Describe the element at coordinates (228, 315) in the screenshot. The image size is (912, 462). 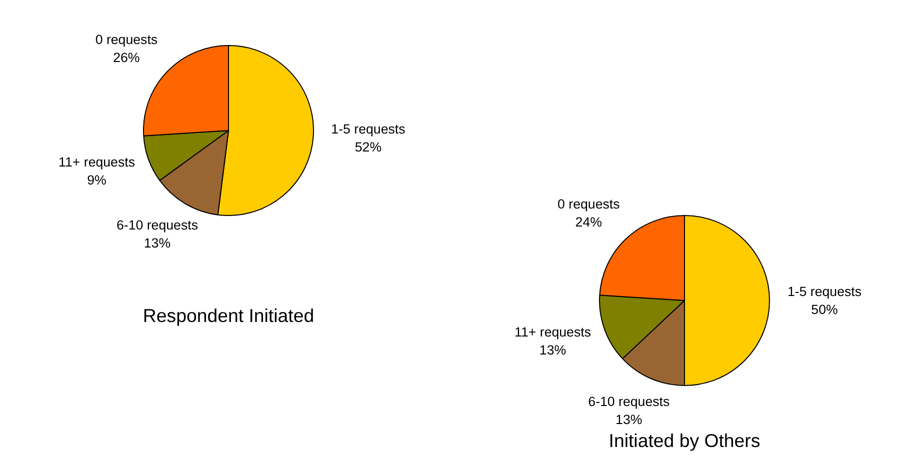
I see `text: Respondent Initiated` at that location.